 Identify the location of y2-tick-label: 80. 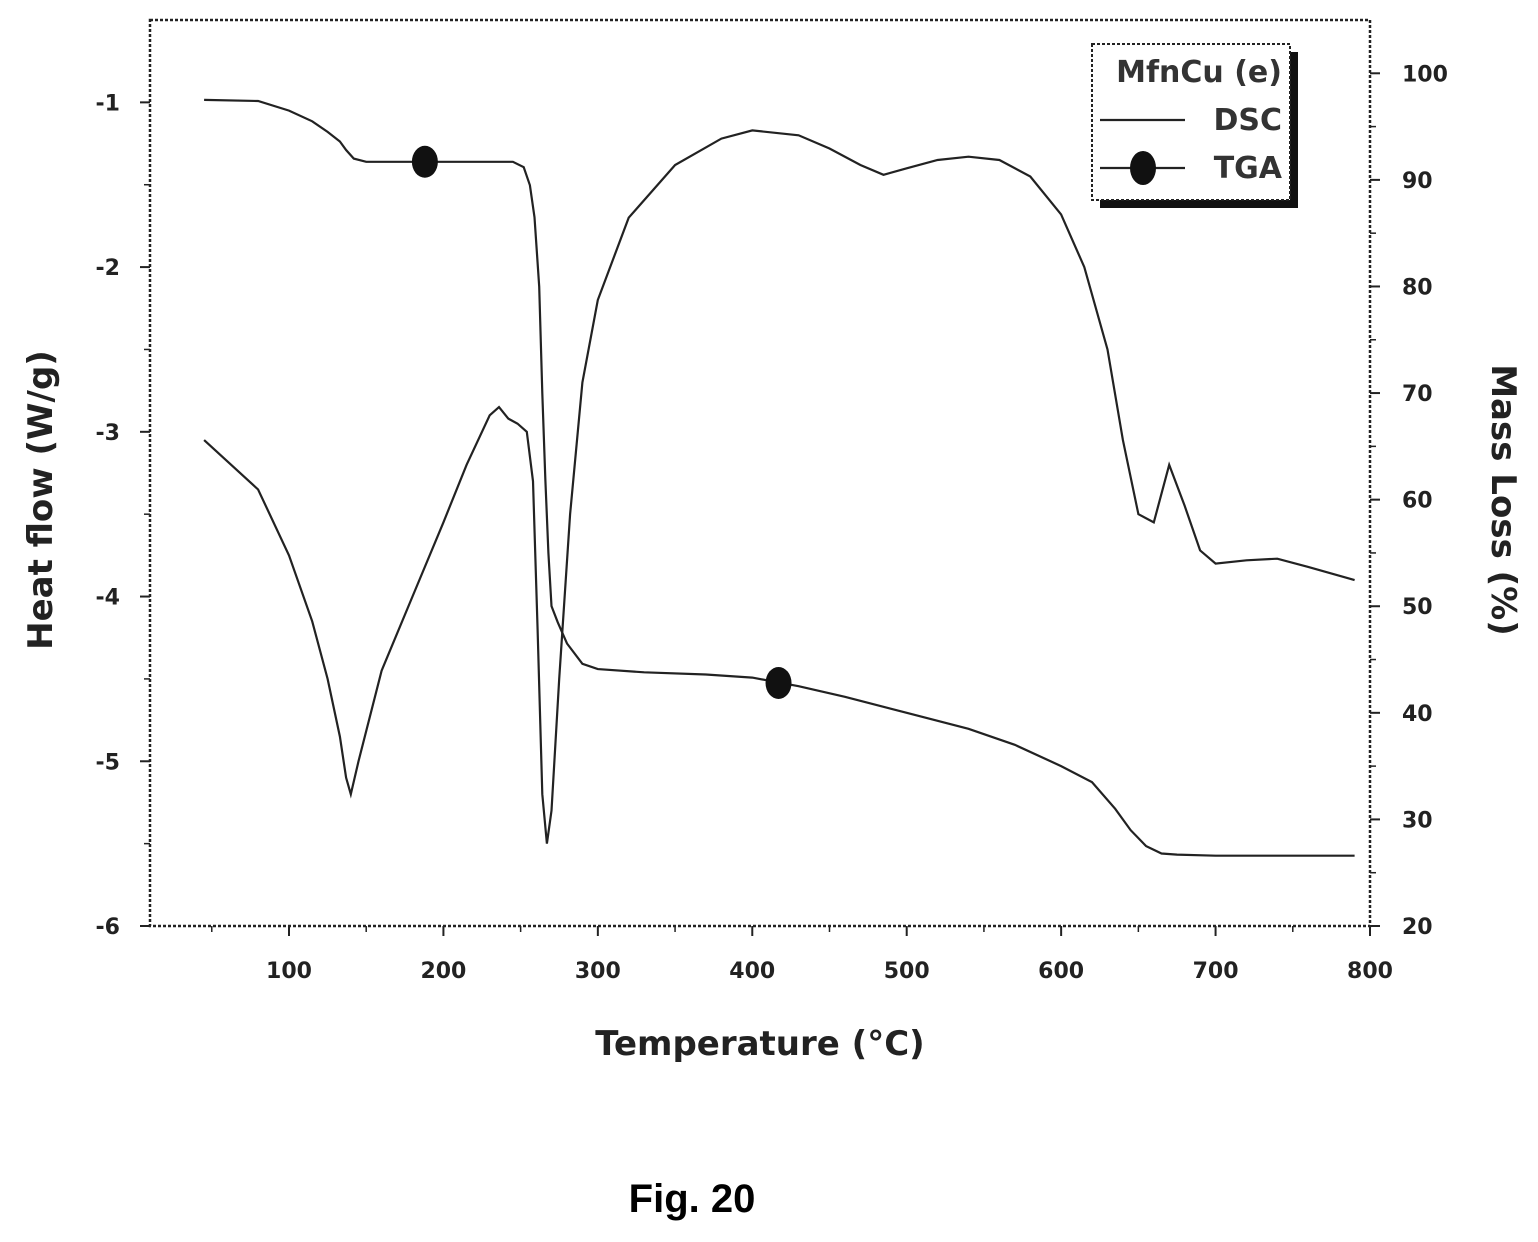
(1417, 287).